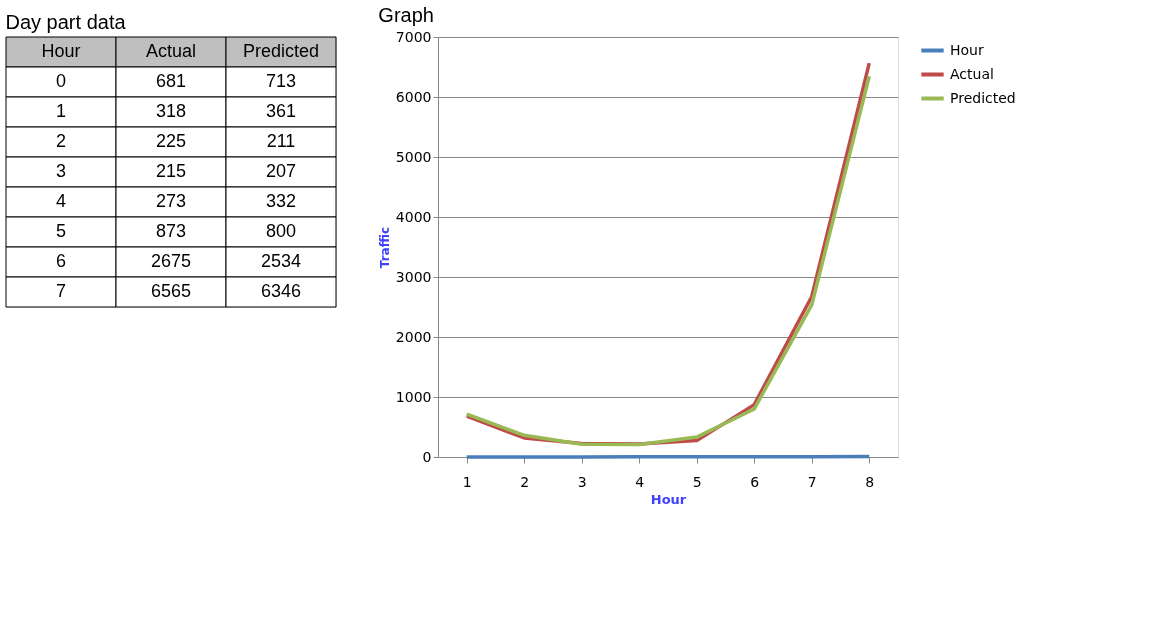 Image resolution: width=1169 pixels, height=624 pixels. I want to click on y-tick-label: 5, so click(61, 231).